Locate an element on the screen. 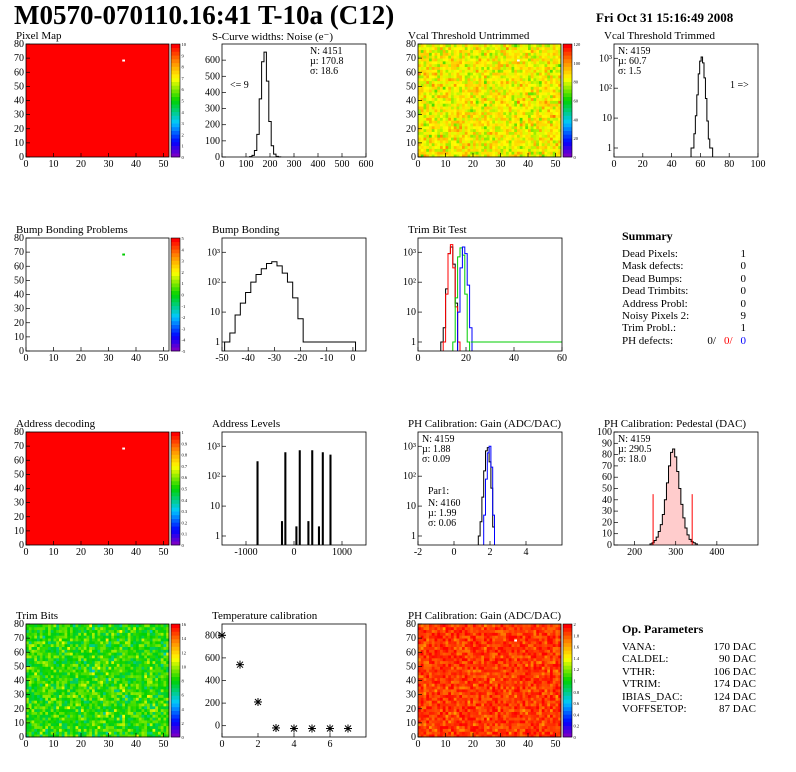 Image resolution: width=796 pixels, height=772 pixels. x-tick-label: 0 is located at coordinates (222, 744).